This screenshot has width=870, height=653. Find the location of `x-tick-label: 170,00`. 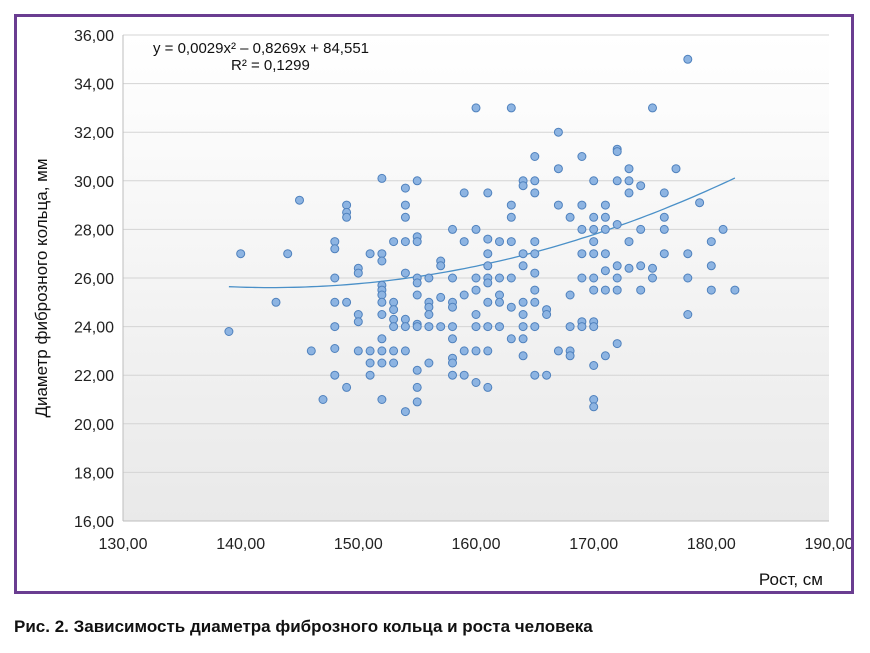

x-tick-label: 170,00 is located at coordinates (593, 544).